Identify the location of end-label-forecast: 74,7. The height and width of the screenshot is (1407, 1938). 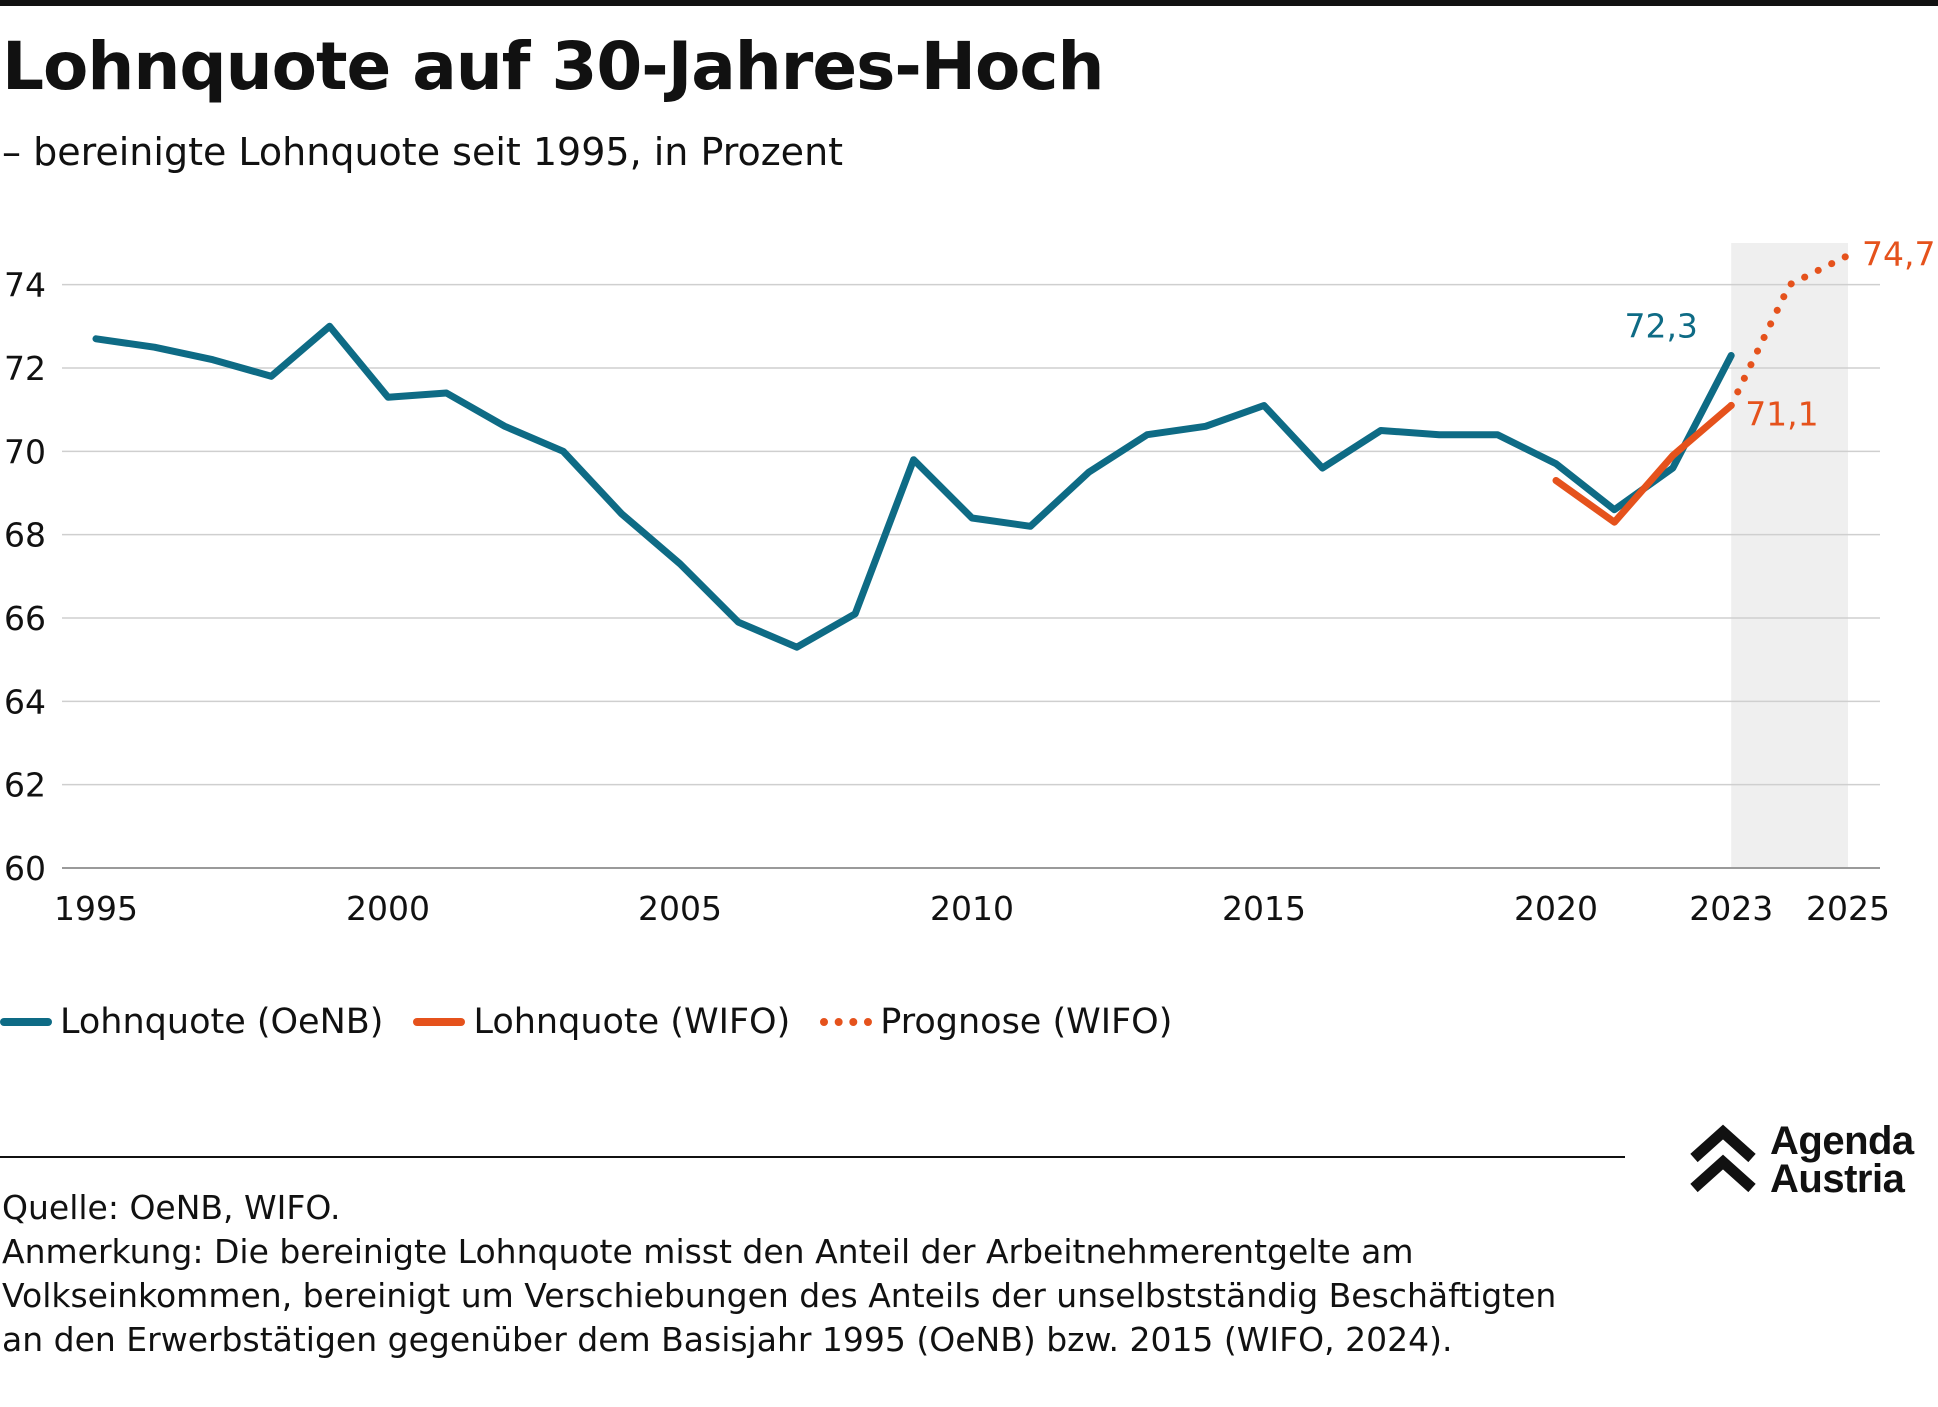
(1898, 254).